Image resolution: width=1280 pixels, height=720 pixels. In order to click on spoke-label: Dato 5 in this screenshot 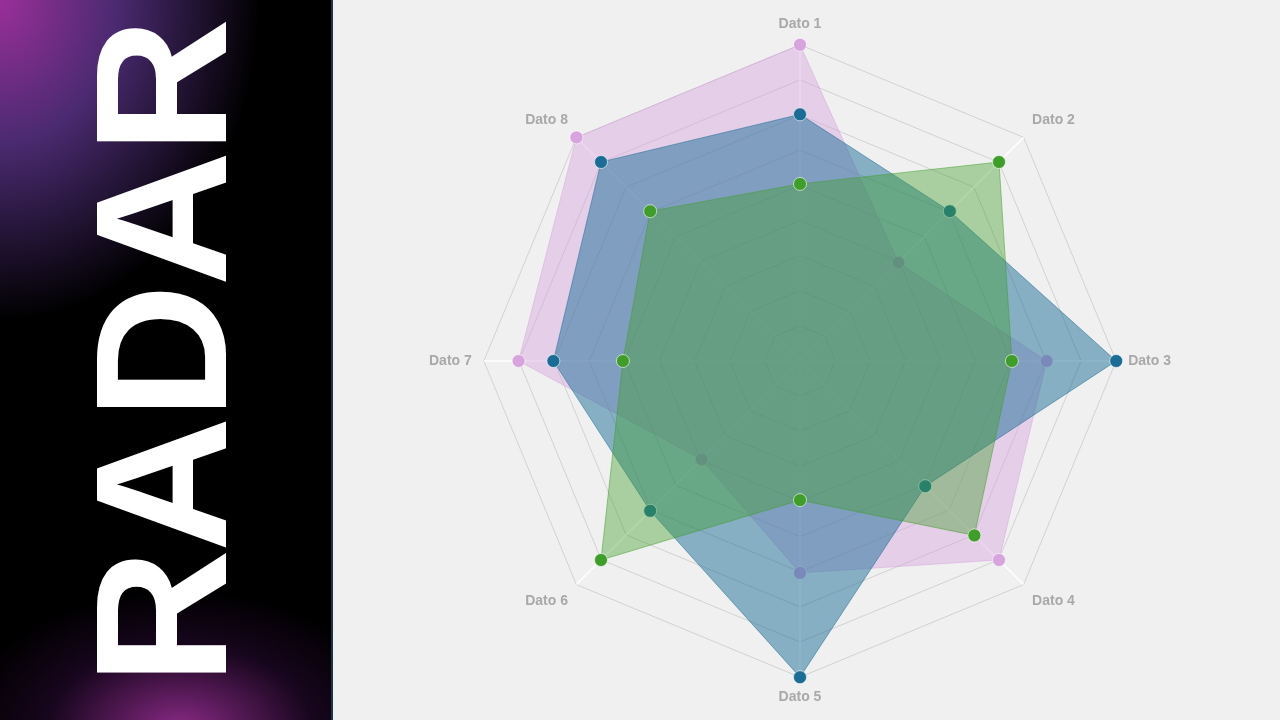, I will do `click(800, 696)`.